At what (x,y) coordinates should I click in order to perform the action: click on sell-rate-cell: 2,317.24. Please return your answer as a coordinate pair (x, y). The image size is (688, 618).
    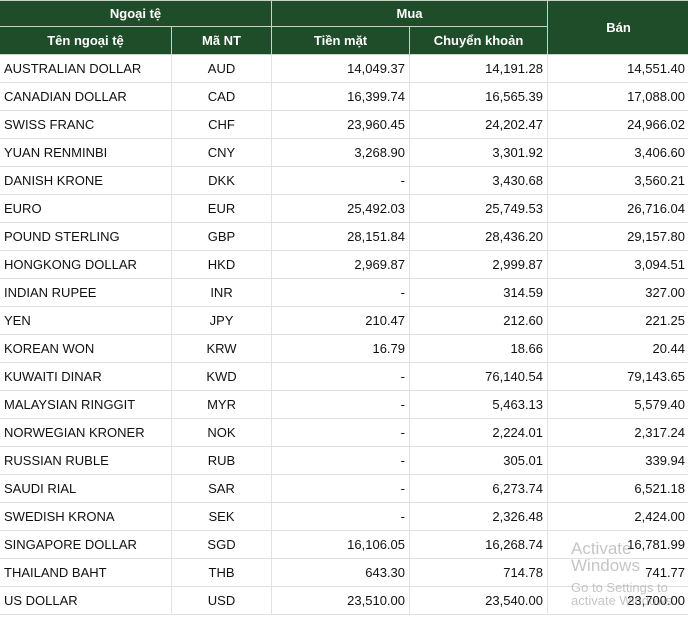
    Looking at the image, I should click on (617, 432).